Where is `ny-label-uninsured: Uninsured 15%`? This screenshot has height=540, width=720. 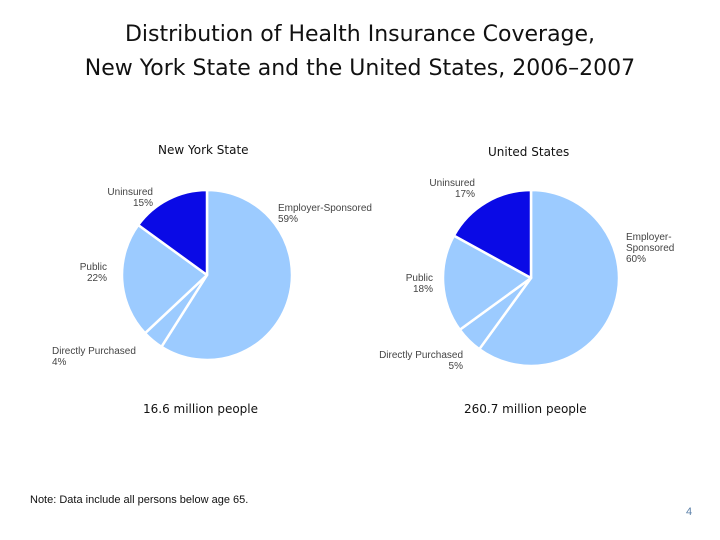
ny-label-uninsured: Uninsured 15% is located at coordinates (130, 198).